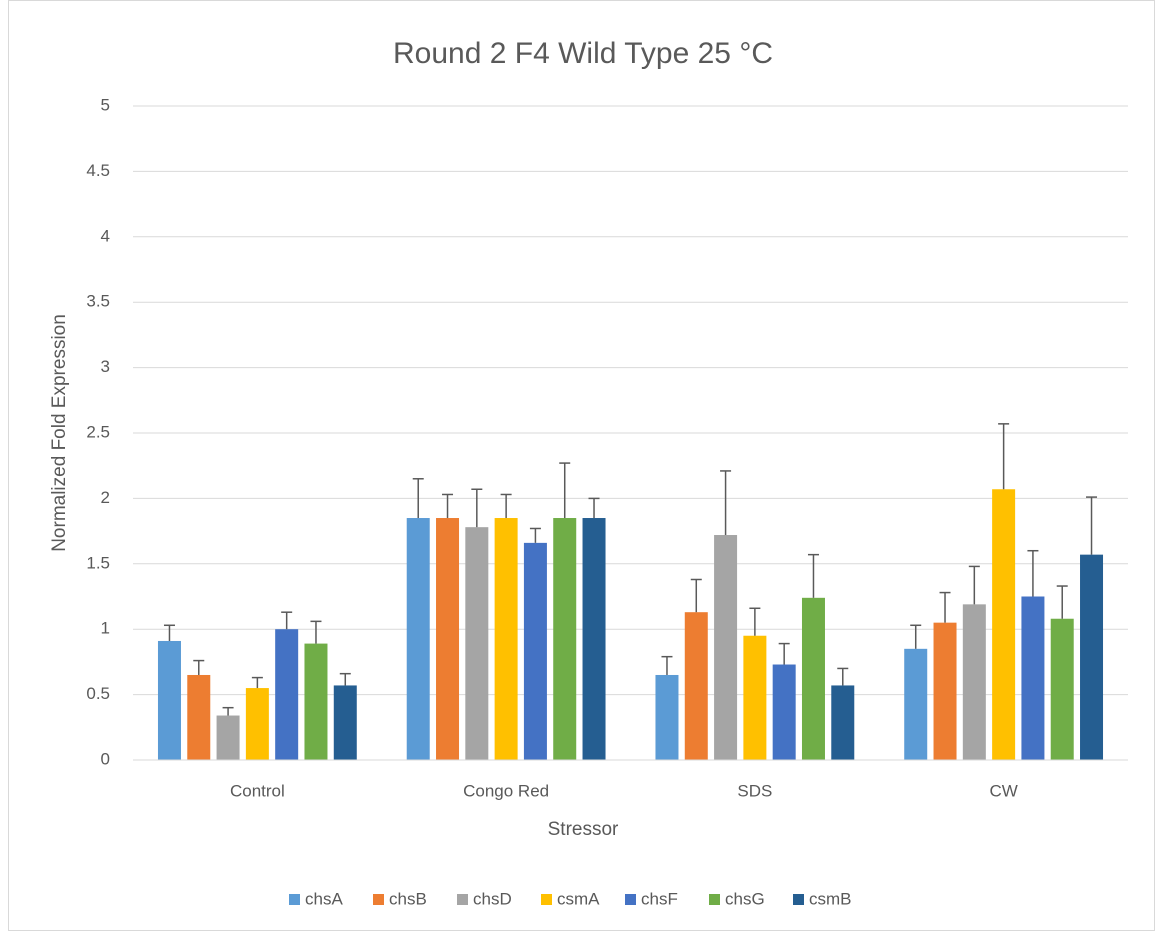  Describe the element at coordinates (98, 693) in the screenshot. I see `y-tick-label: 0.5` at that location.